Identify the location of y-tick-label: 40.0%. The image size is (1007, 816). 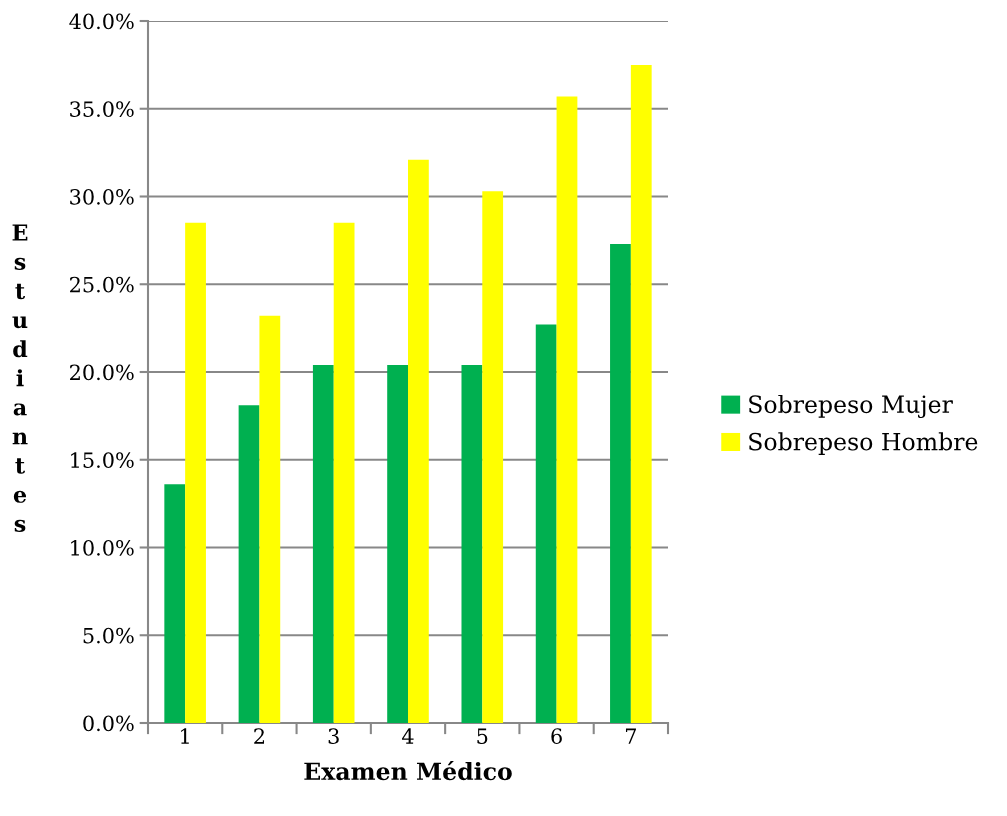
(101, 21).